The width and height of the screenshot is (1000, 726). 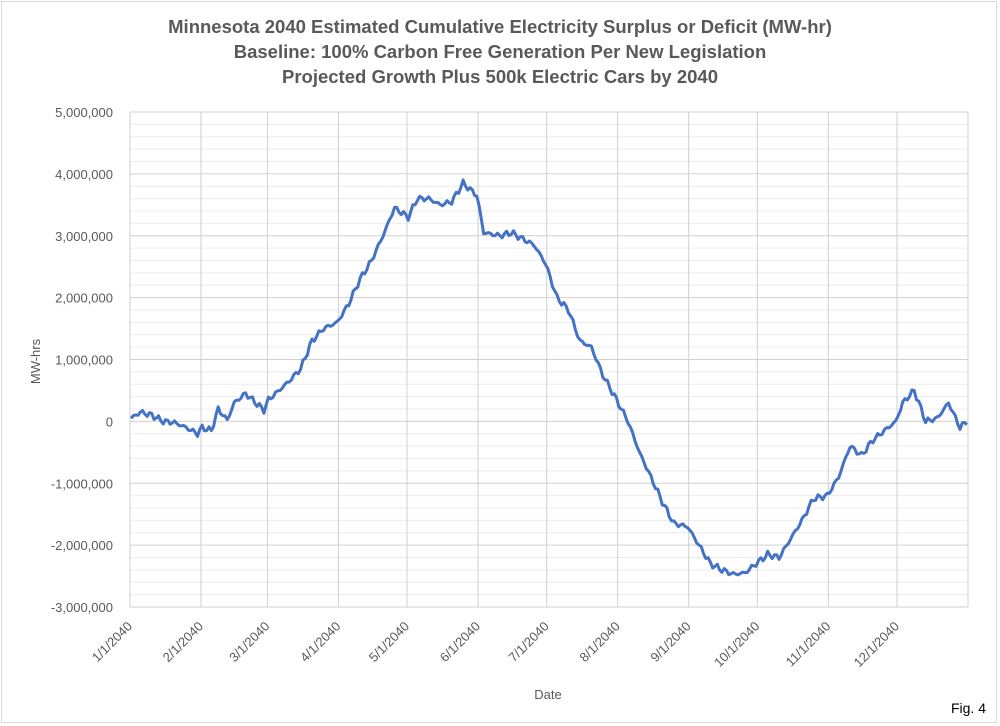 I want to click on y-tick-label: 1,000,000, so click(x=84, y=360).